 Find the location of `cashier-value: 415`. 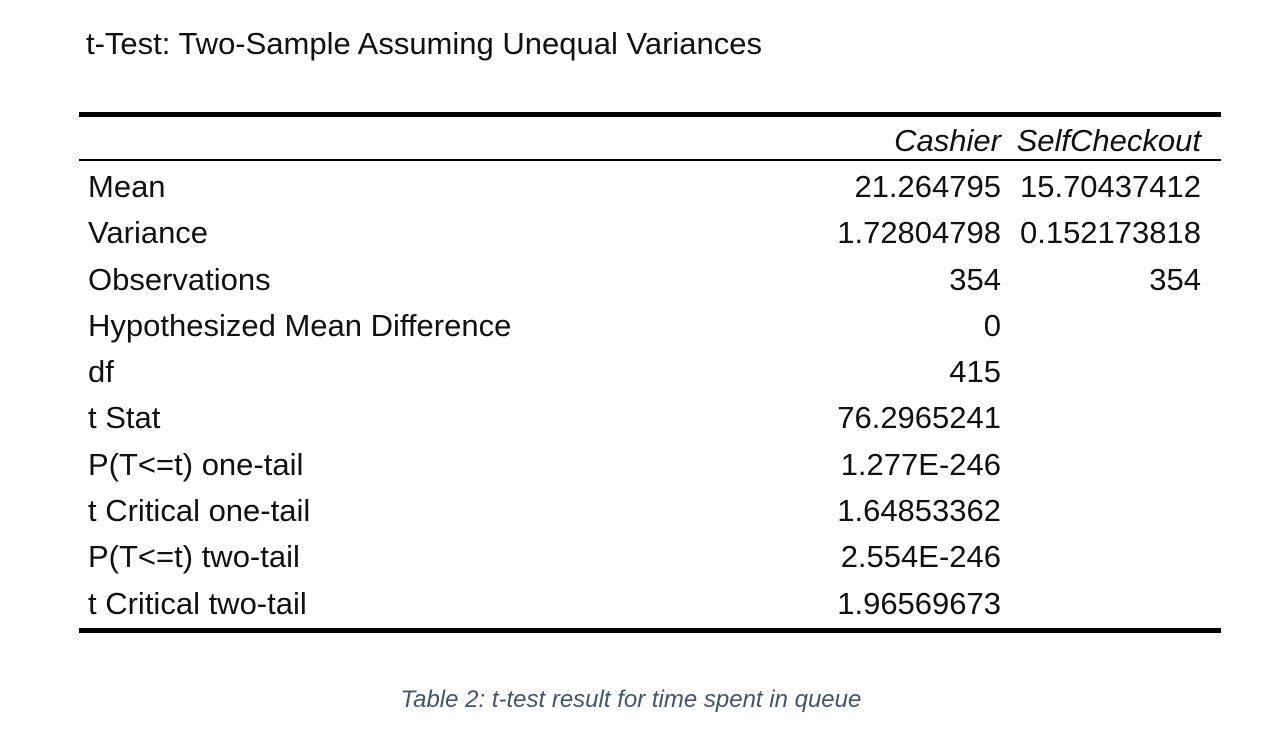

cashier-value: 415 is located at coordinates (975, 372).